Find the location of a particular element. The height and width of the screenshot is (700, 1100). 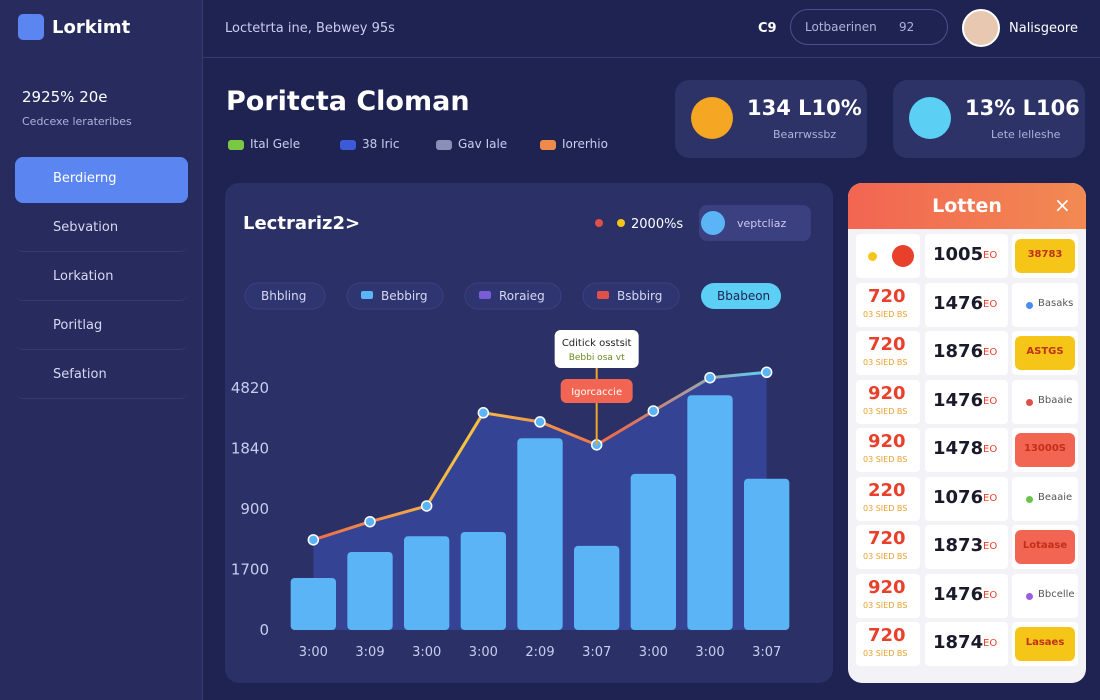

row-badge is located at coordinates (1045, 256).